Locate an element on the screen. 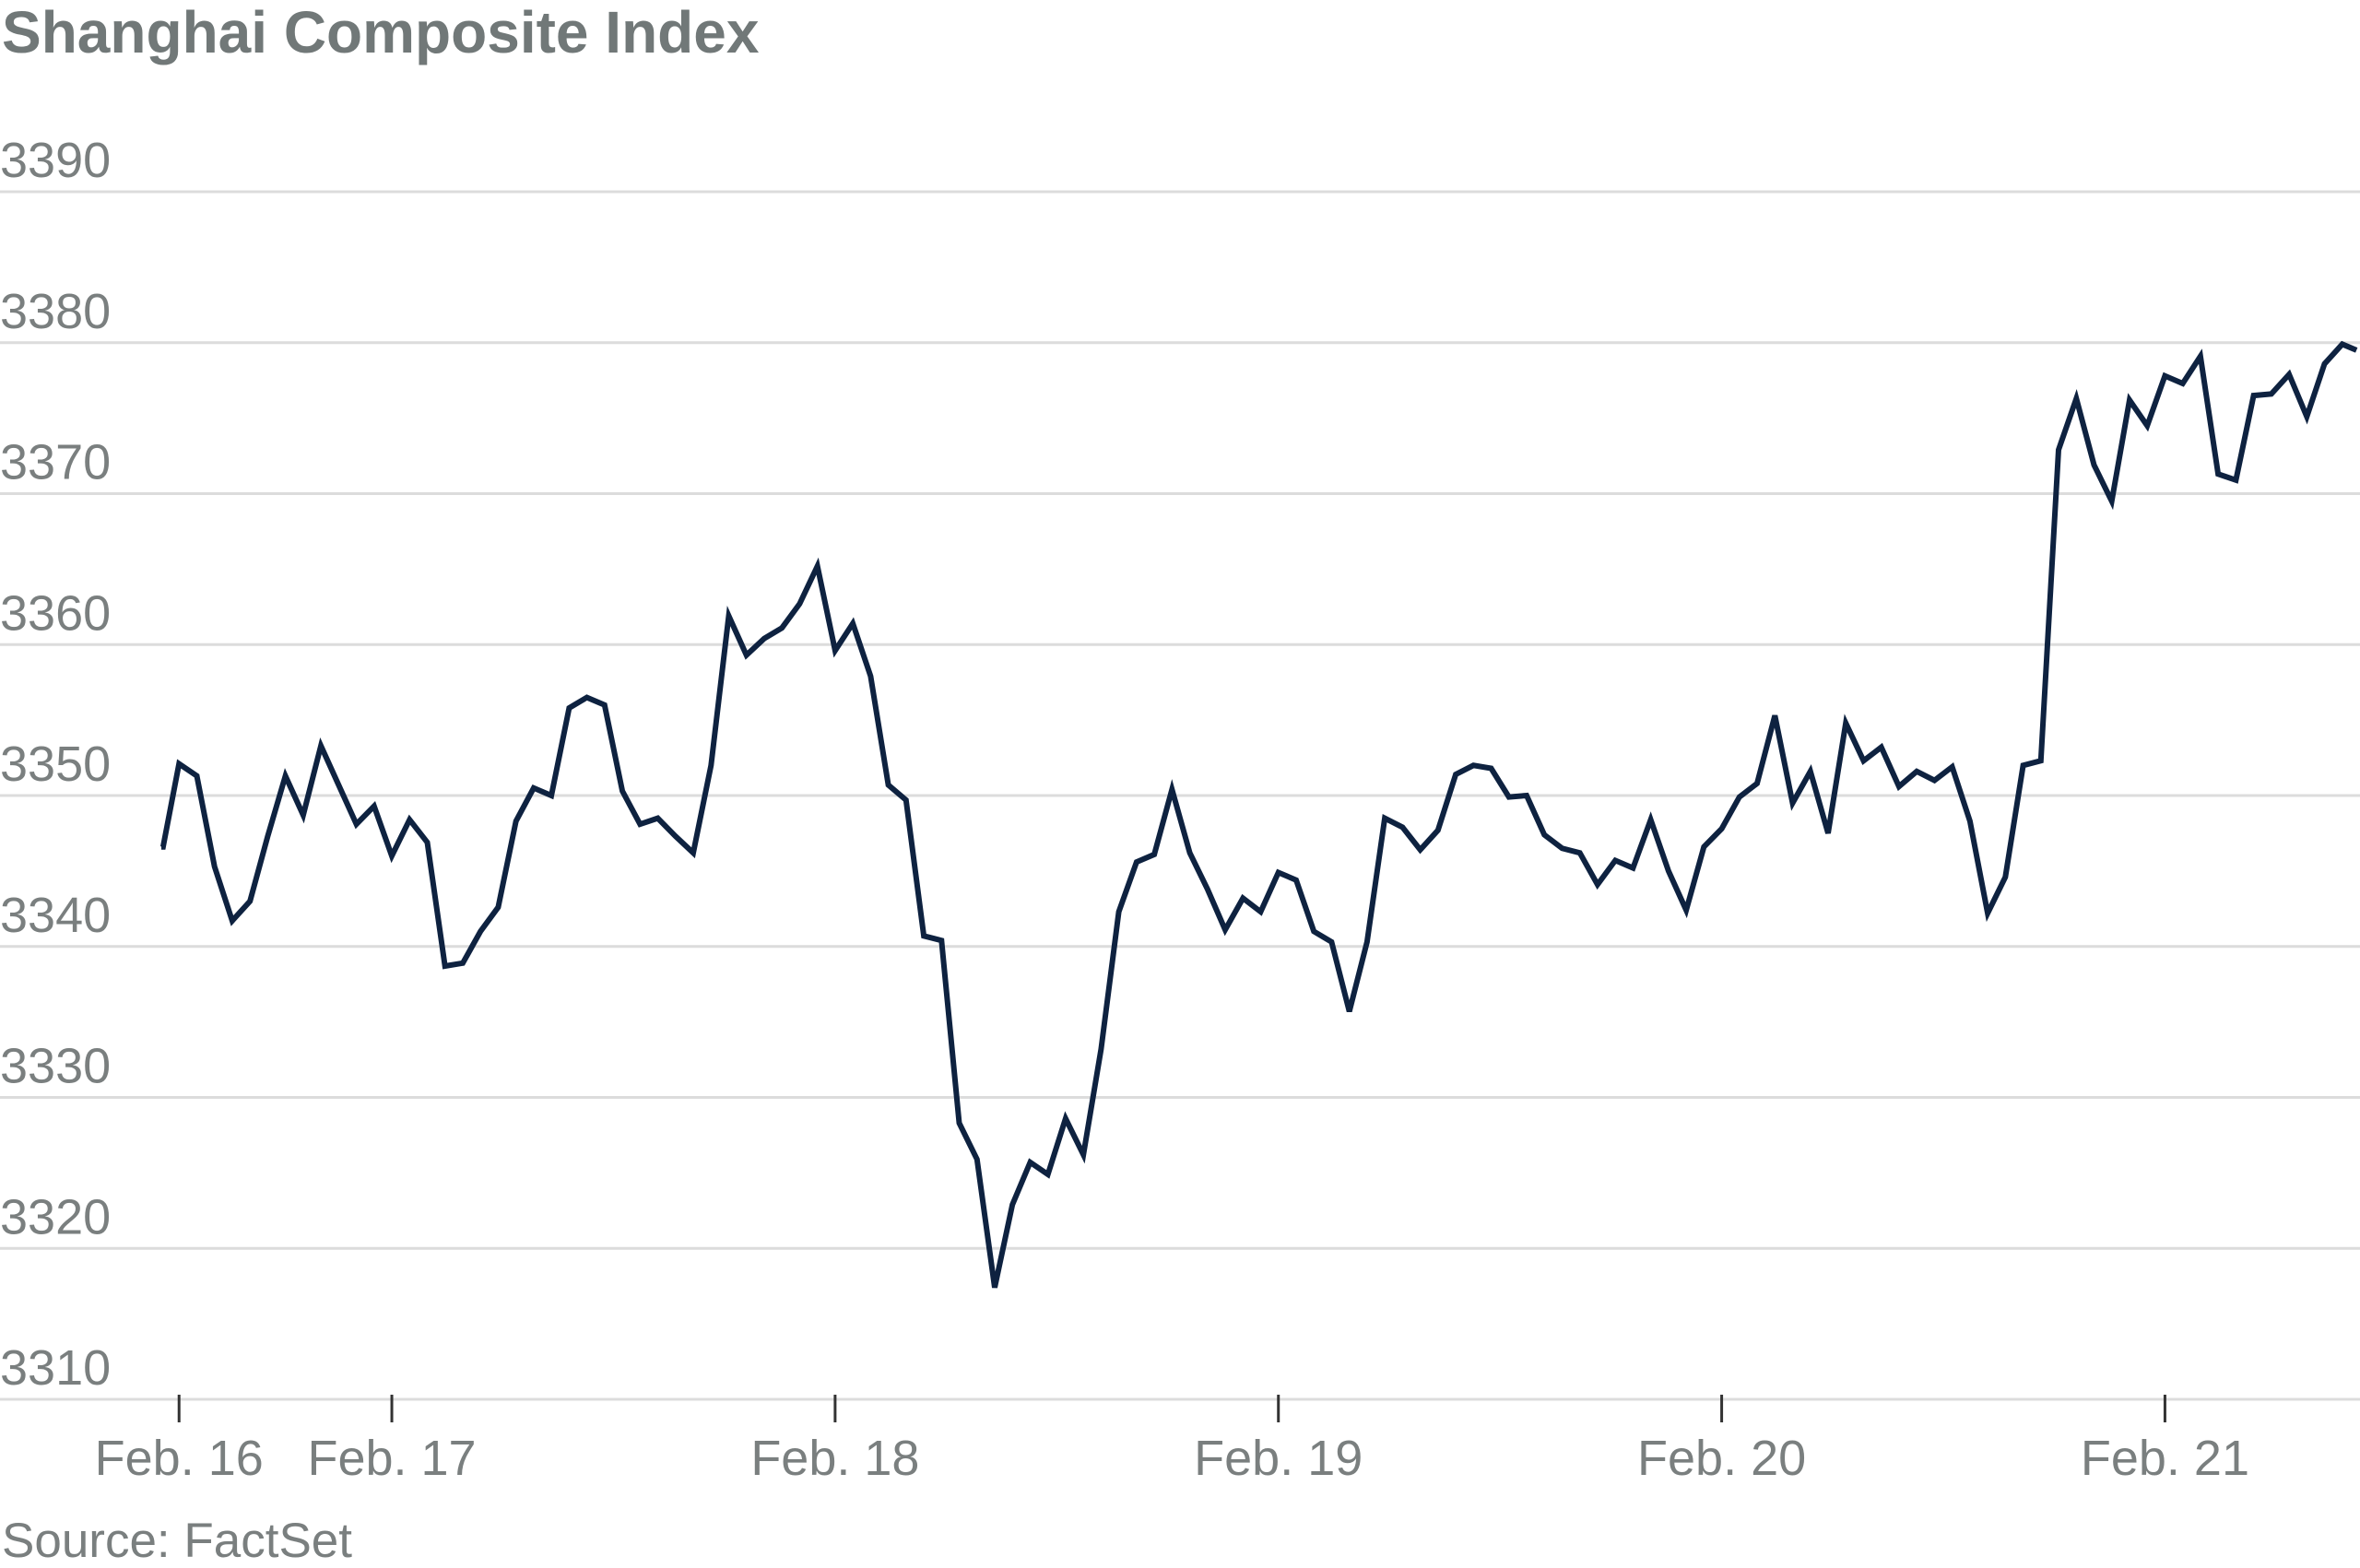 This screenshot has width=2360, height=1568. chart-title: Shanghai Composite Index is located at coordinates (381, 32).